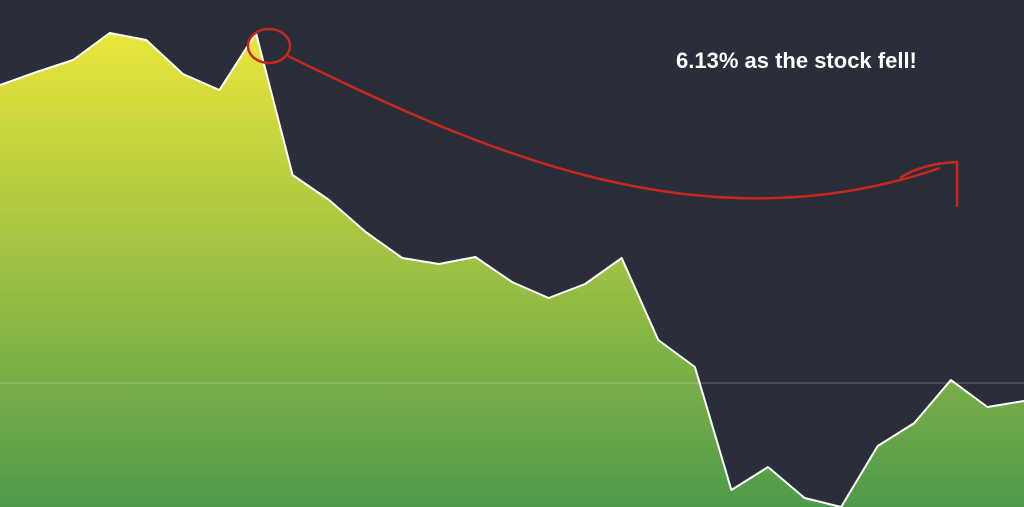 This screenshot has width=1024, height=507. I want to click on annotation: 6.13% as the stock fell!, so click(796, 60).